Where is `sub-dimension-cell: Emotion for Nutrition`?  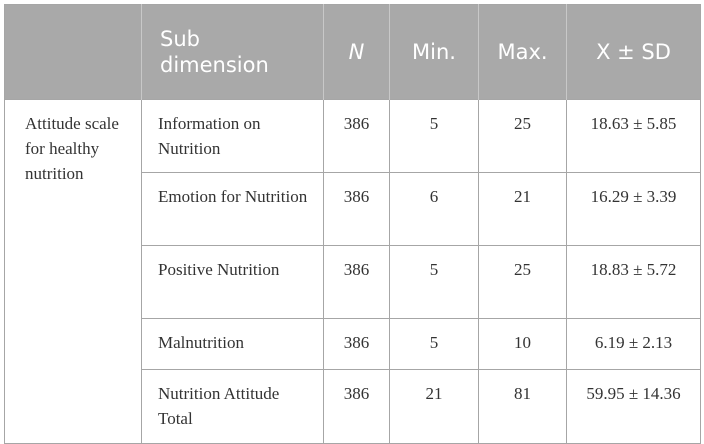 sub-dimension-cell: Emotion for Nutrition is located at coordinates (232, 209).